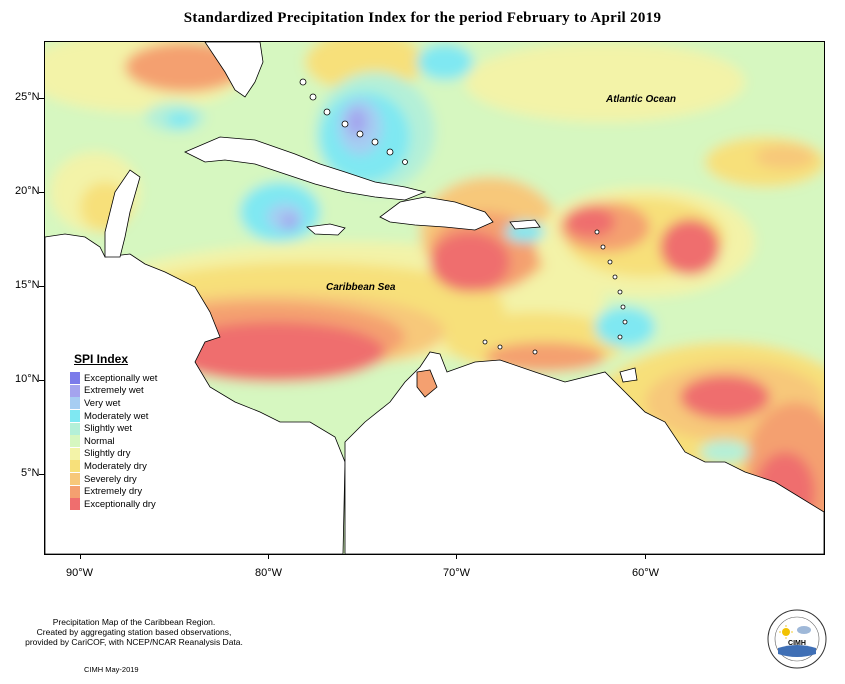 This screenshot has height=684, width=845. I want to click on legend-label: Very wet, so click(102, 403).